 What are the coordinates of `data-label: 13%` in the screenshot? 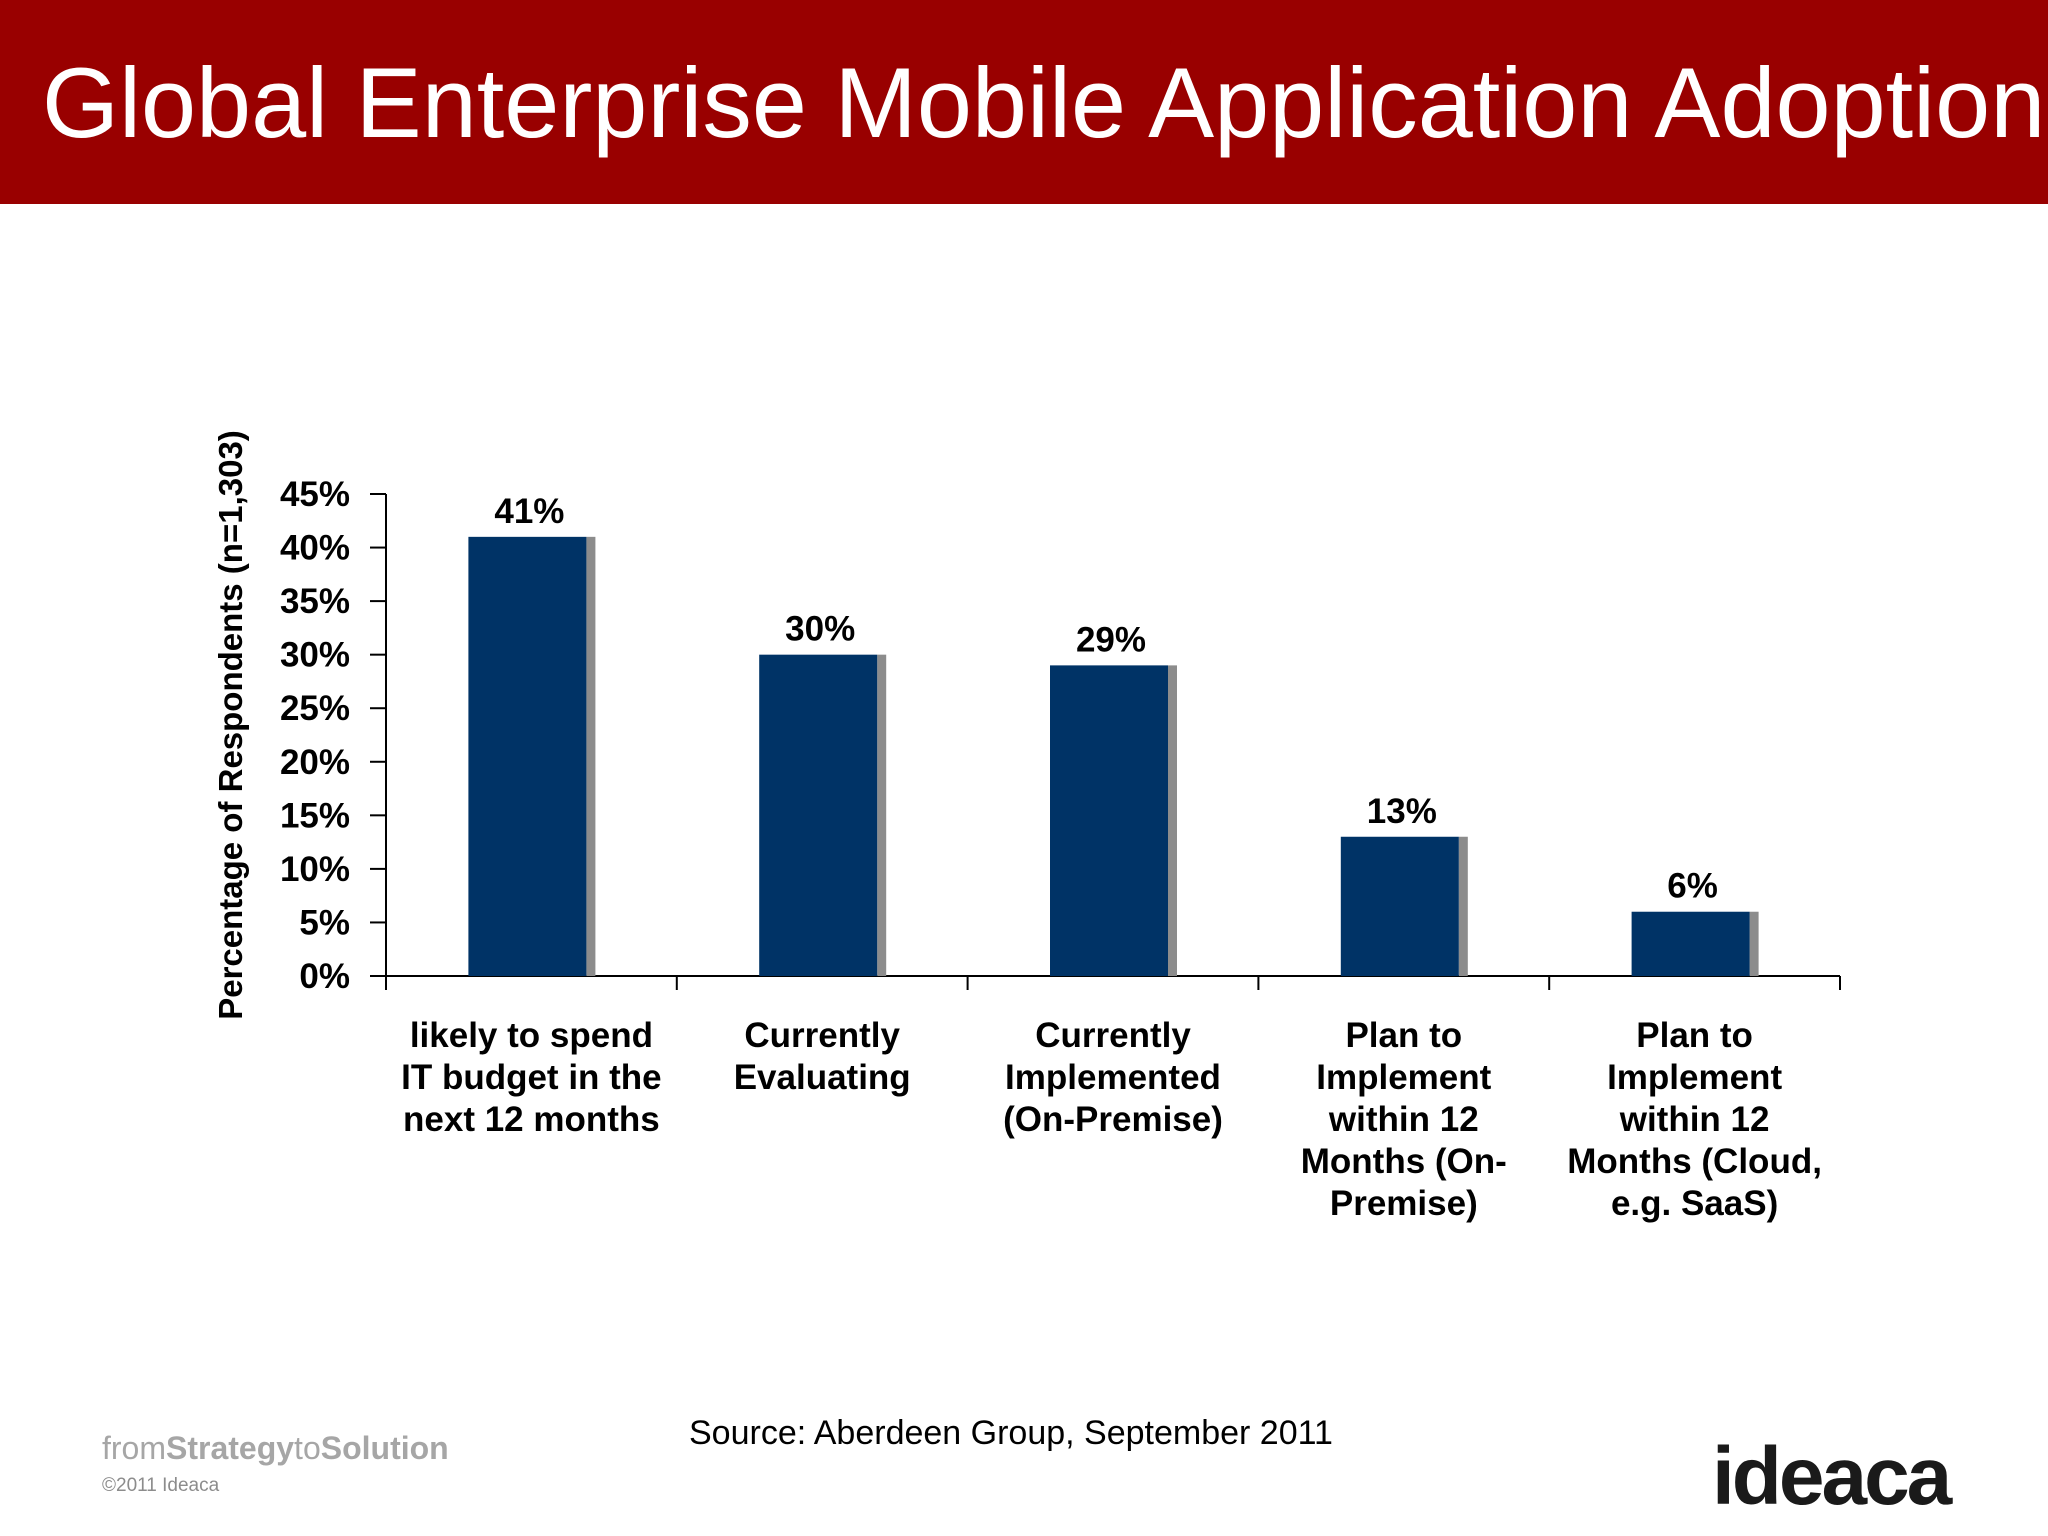 It's located at (1402, 811).